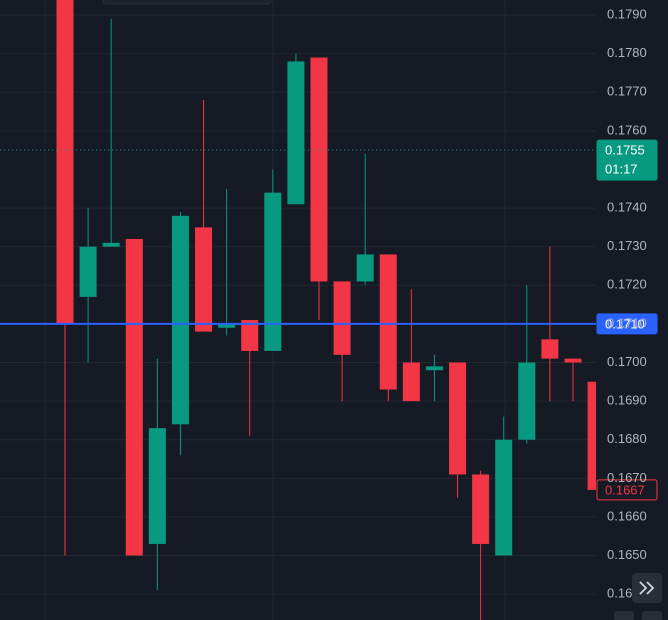 Image resolution: width=668 pixels, height=620 pixels. I want to click on price-label: 0.1667, so click(625, 489).